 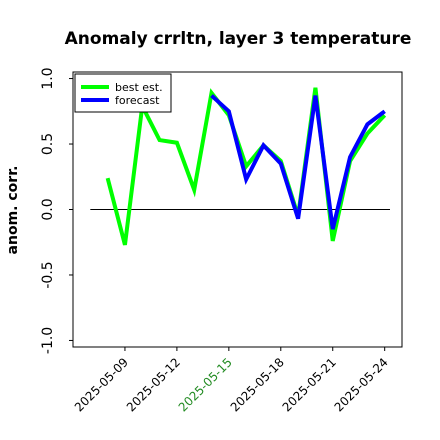 I want to click on legend-label: best est., so click(x=139, y=87).